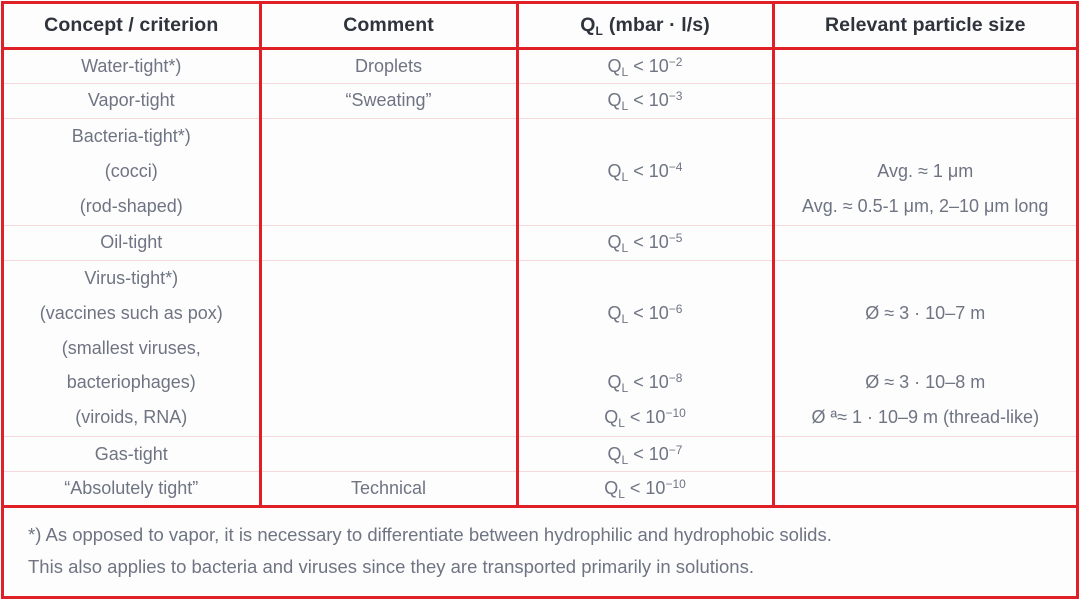 The width and height of the screenshot is (1080, 602). I want to click on cell-comment: Technical, so click(389, 489).